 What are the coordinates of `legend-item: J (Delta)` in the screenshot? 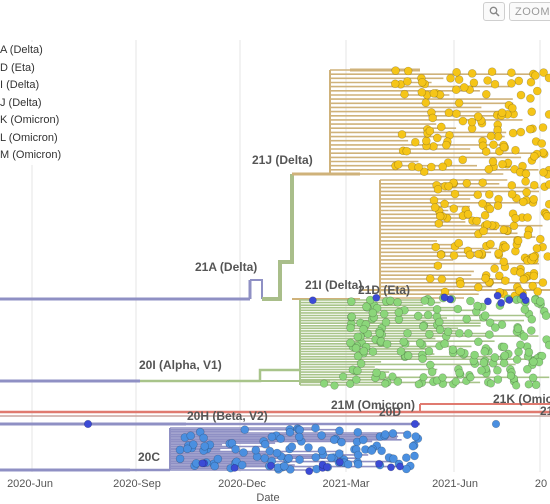 It's located at (21, 102).